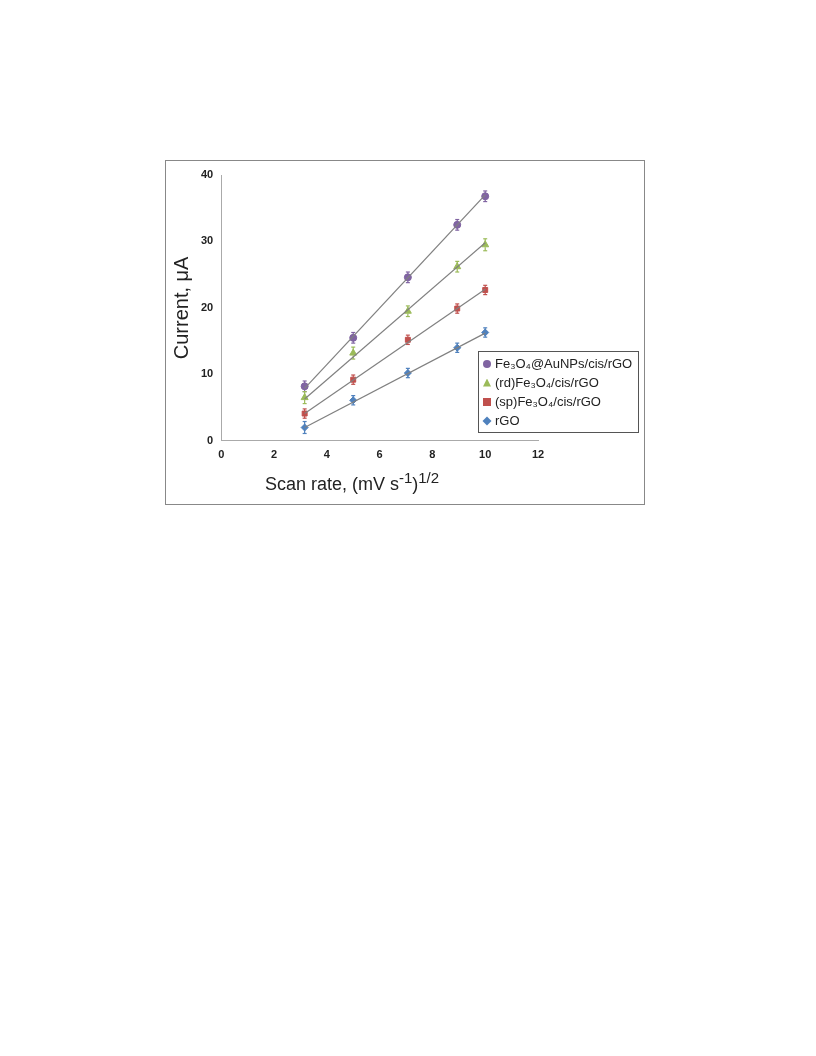 The image size is (816, 1056). I want to click on y-tick-label: 10, so click(207, 373).